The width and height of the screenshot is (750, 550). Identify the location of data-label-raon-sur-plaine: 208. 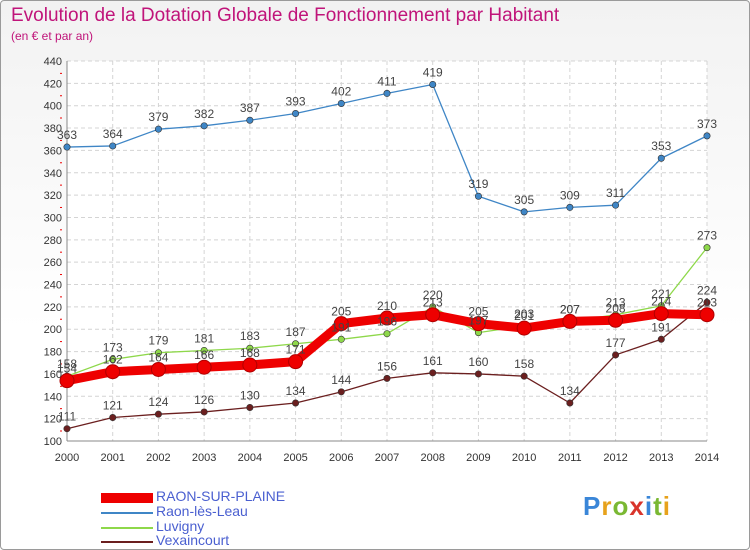
(616, 308).